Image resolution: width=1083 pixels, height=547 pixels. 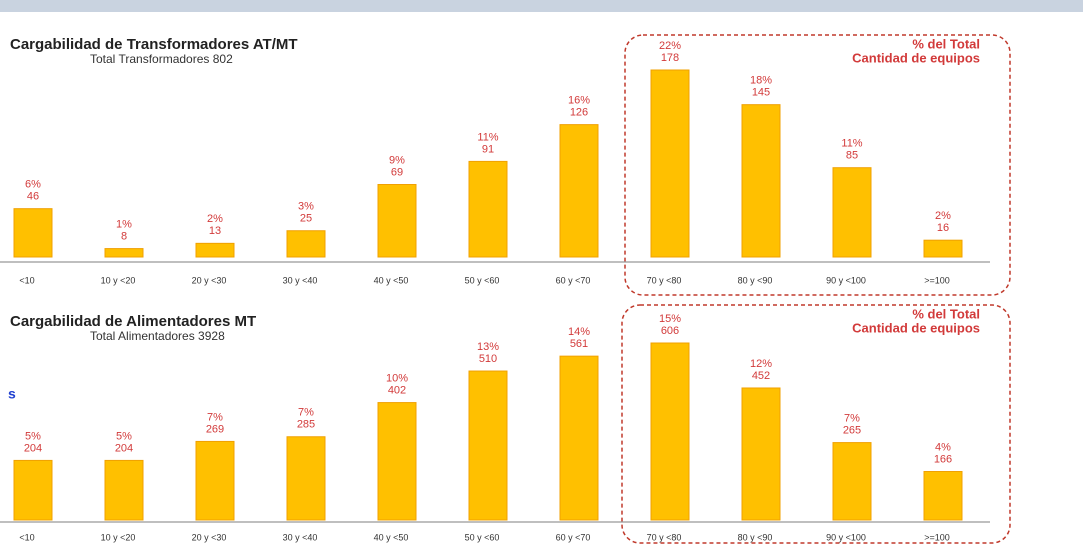 I want to click on percent-label: 1%, so click(x=124, y=225).